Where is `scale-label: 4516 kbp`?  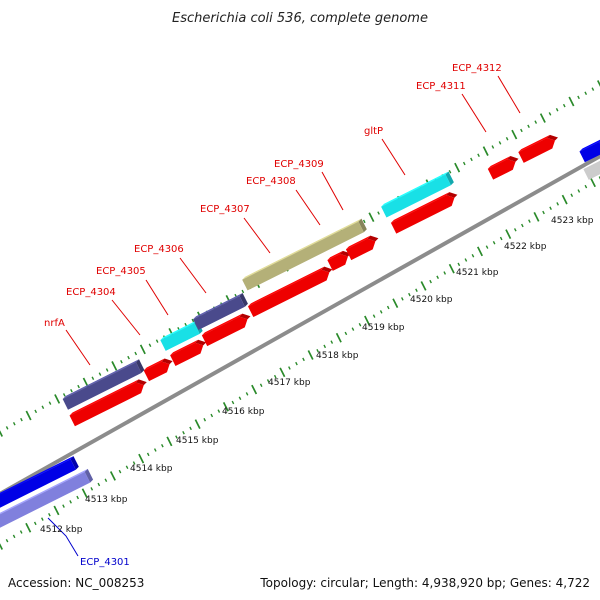
scale-label: 4516 kbp is located at coordinates (243, 412).